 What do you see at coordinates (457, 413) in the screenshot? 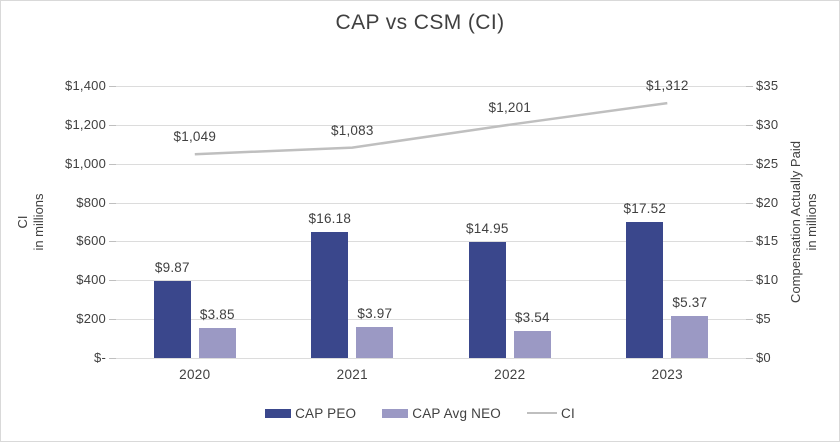
I see `legend-label: CAP Avg NEO` at bounding box center [457, 413].